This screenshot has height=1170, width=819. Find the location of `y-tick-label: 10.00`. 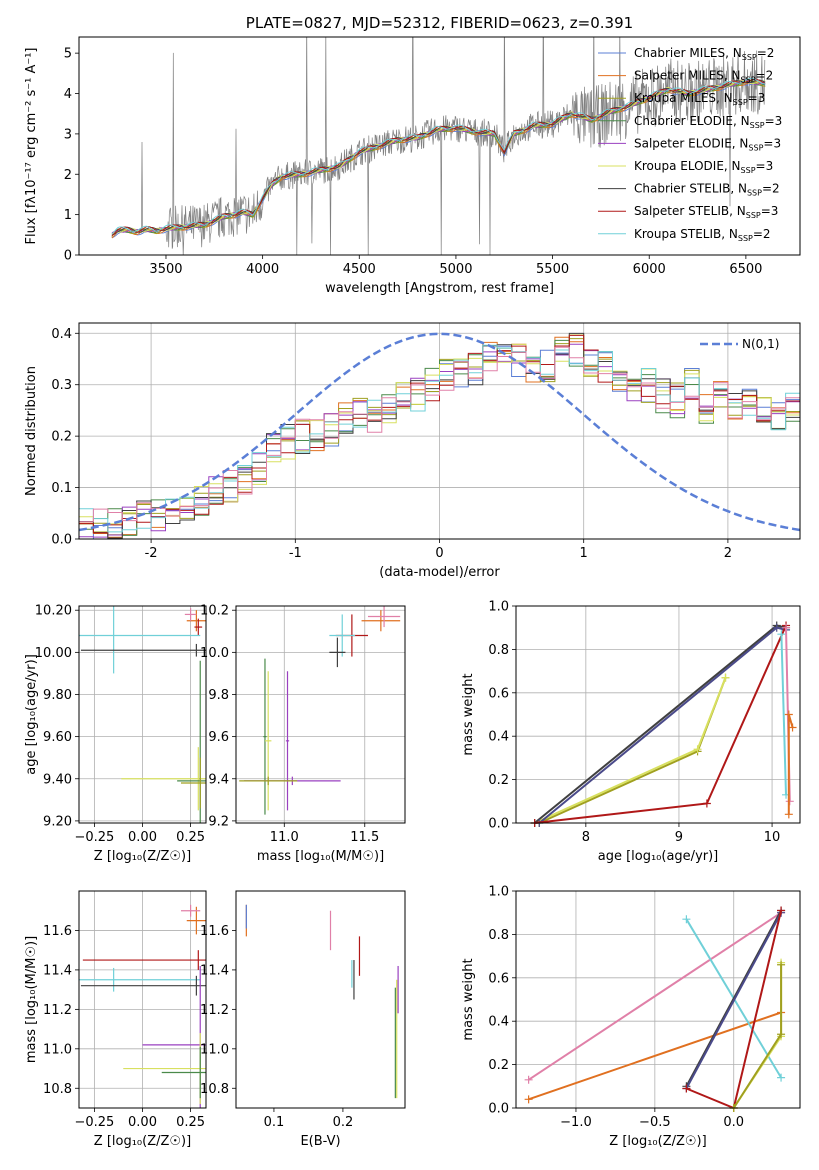

y-tick-label: 10.00 is located at coordinates (53, 653).